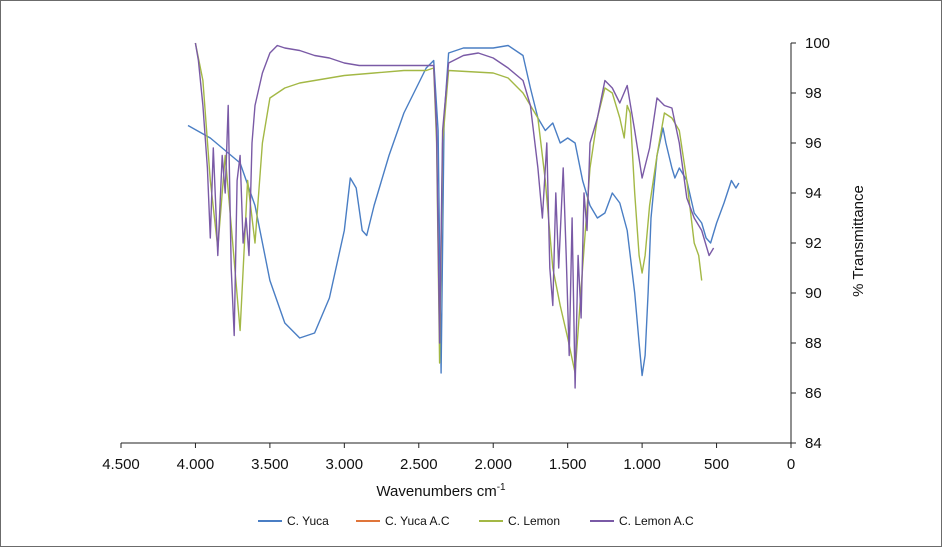 Image resolution: width=943 pixels, height=549 pixels. Describe the element at coordinates (493, 464) in the screenshot. I see `x-tick-label: 2.000` at that location.